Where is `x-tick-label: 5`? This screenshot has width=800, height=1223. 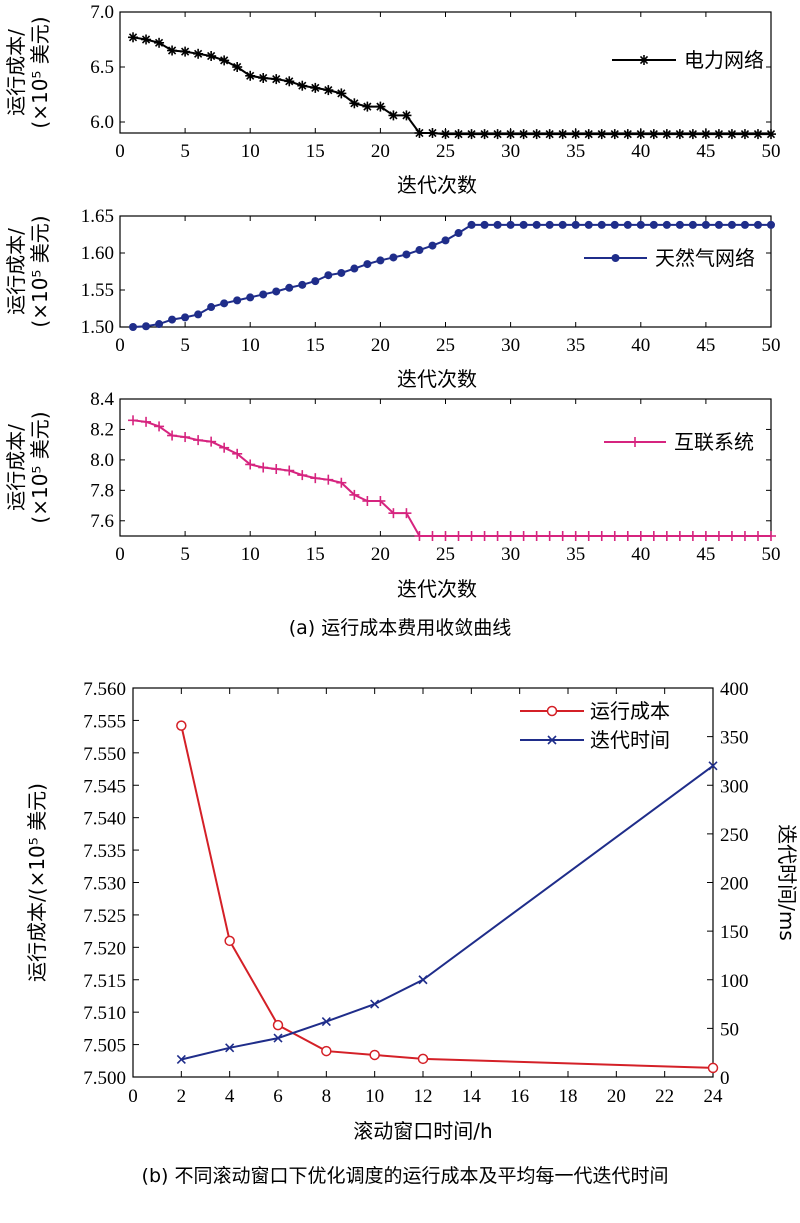 x-tick-label: 5 is located at coordinates (185, 554).